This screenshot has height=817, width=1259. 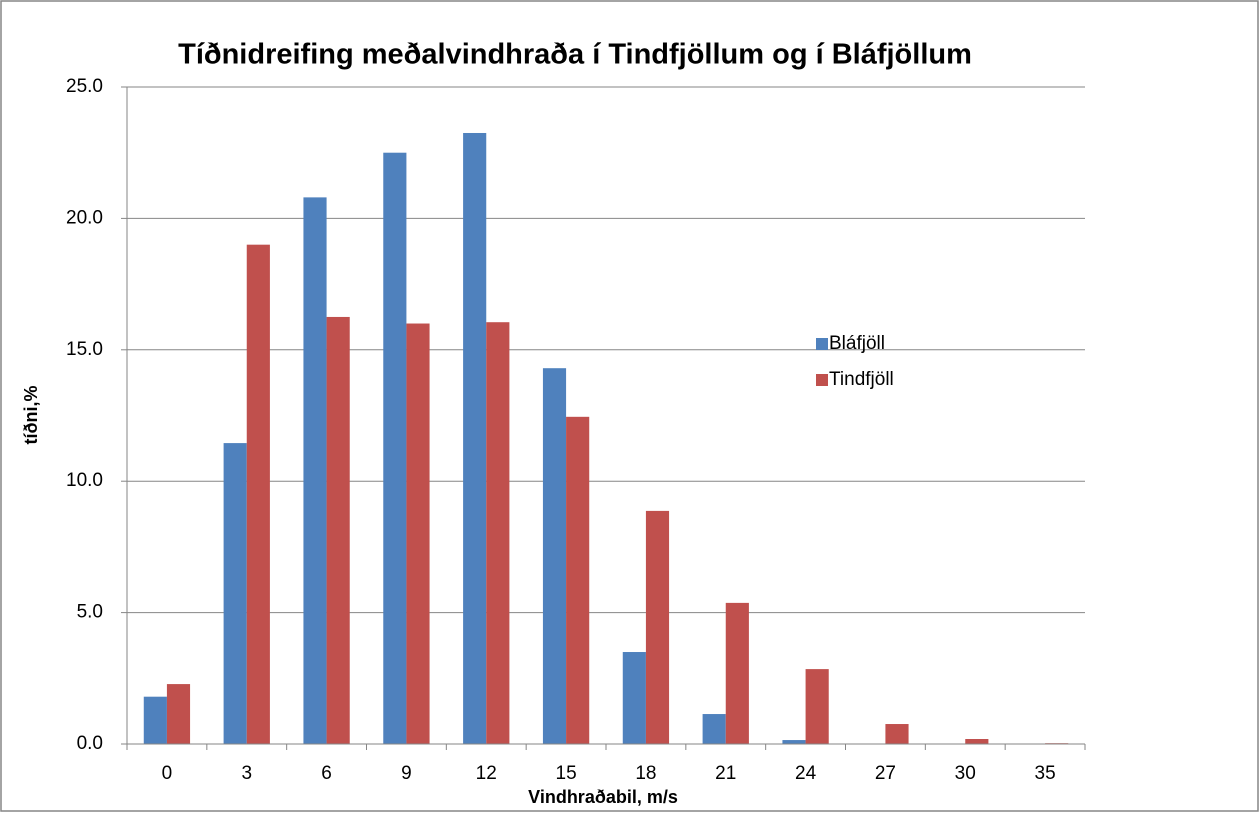 What do you see at coordinates (885, 773) in the screenshot?
I see `x-tick-label: 27` at bounding box center [885, 773].